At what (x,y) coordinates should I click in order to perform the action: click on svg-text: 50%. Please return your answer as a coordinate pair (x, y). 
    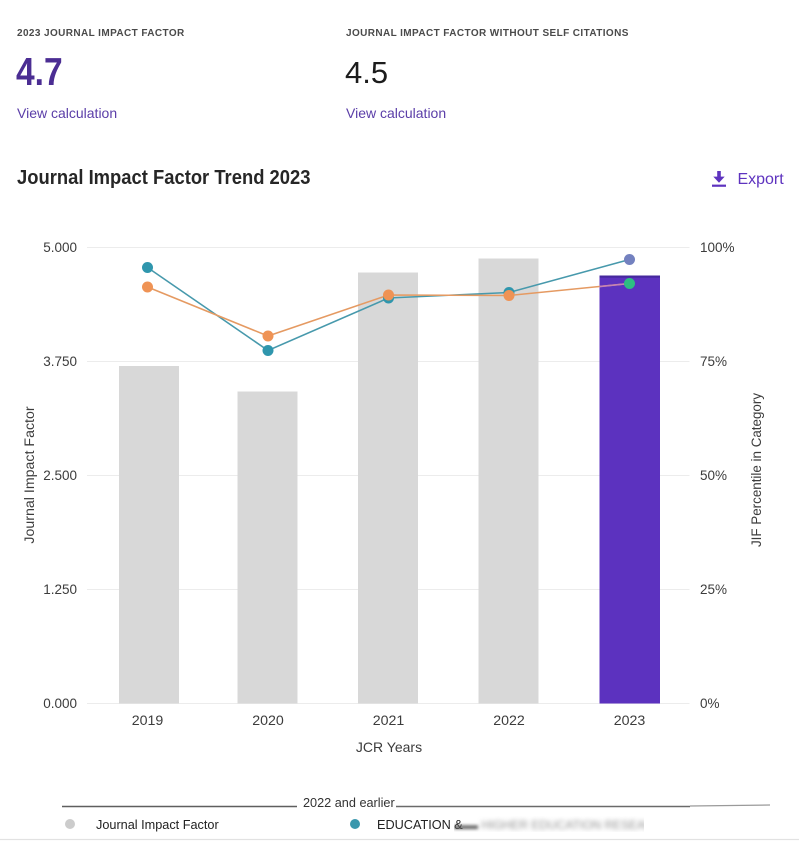
    Looking at the image, I should click on (713, 475).